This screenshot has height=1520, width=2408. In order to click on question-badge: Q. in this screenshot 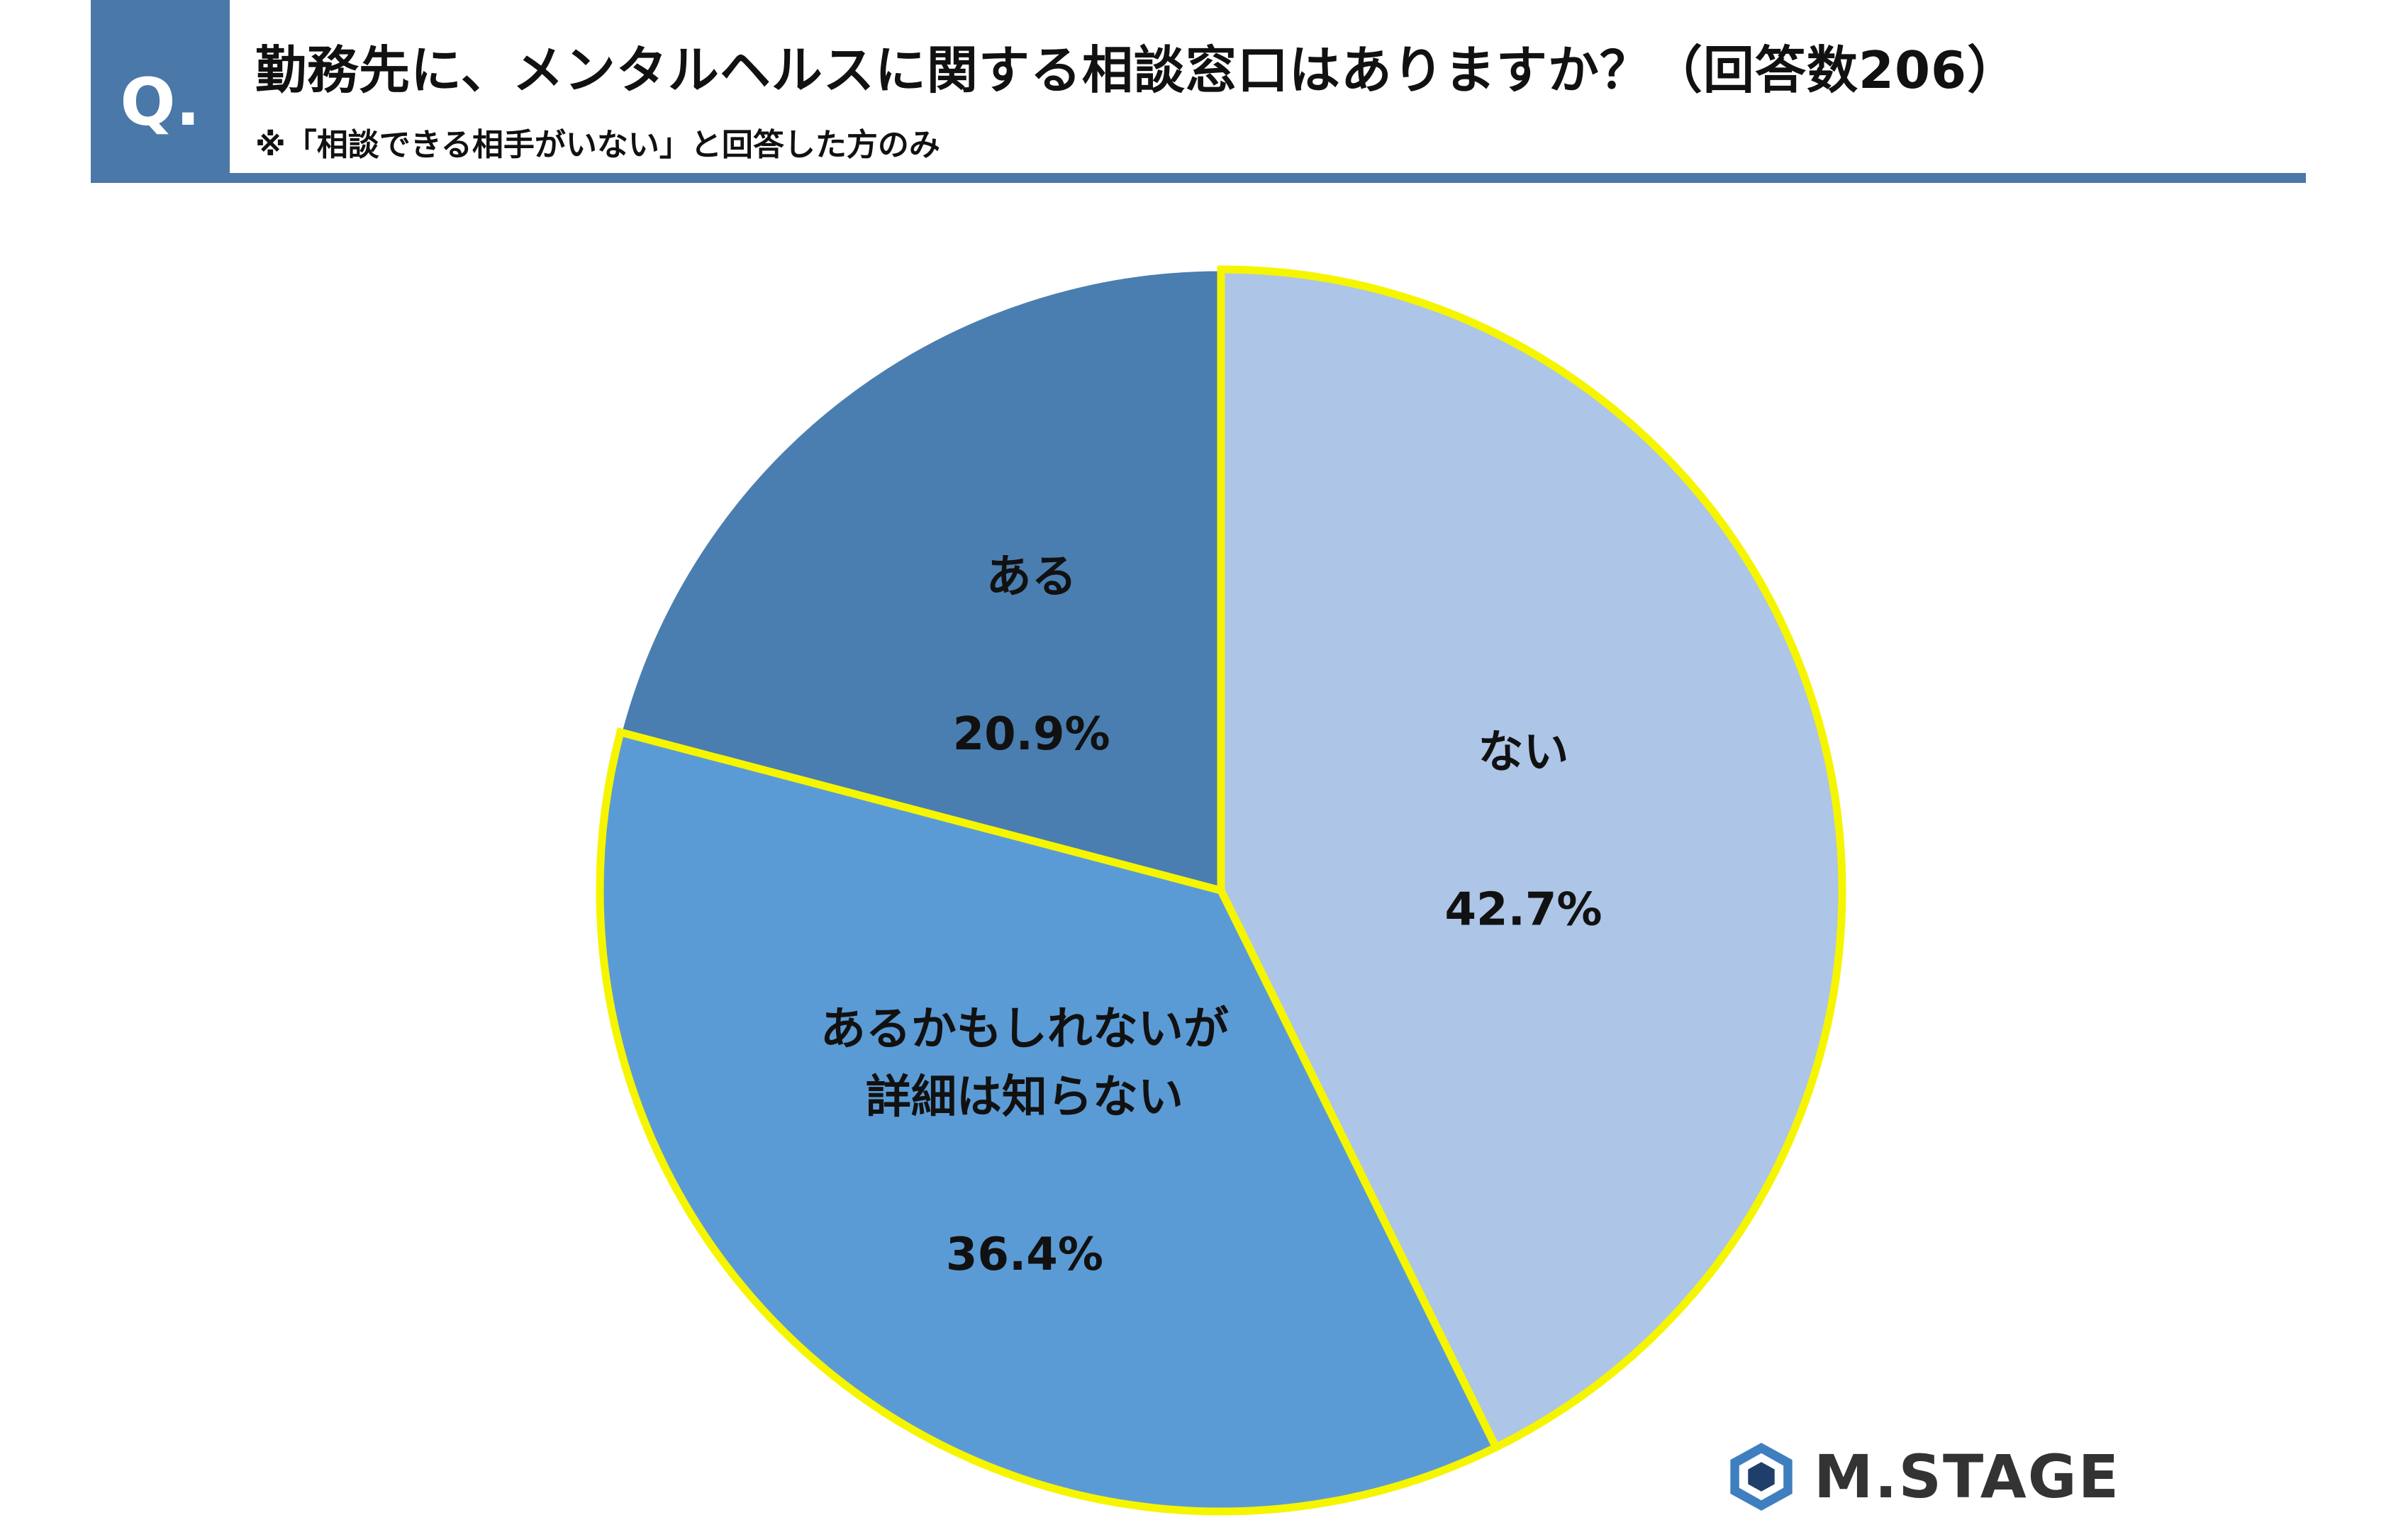, I will do `click(160, 91)`.